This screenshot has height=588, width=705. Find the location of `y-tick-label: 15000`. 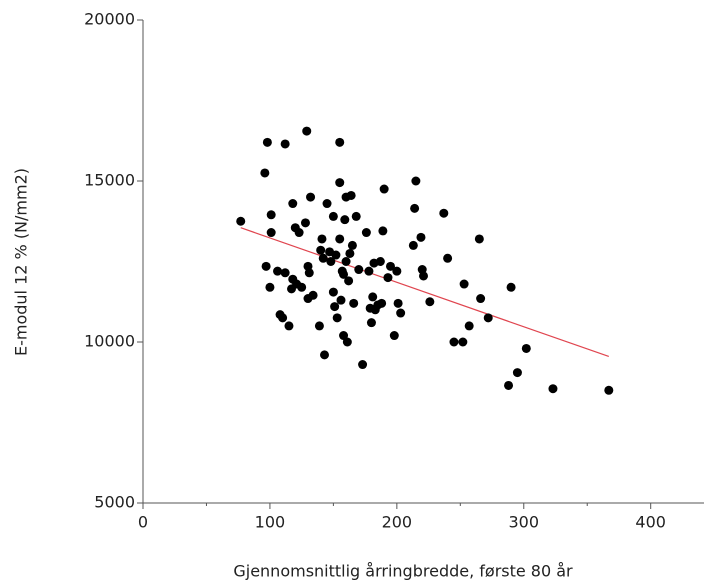

y-tick-label: 15000 is located at coordinates (109, 180).